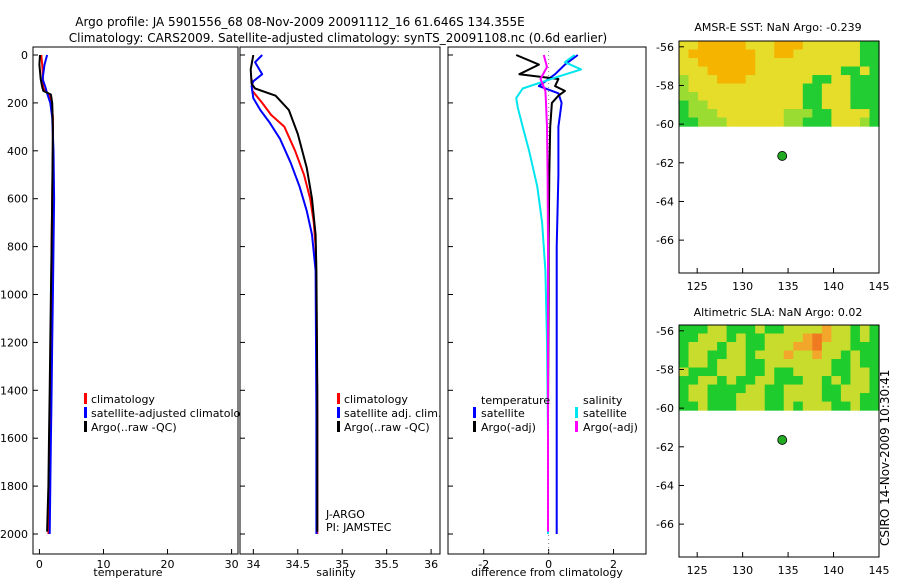 This screenshot has width=900, height=580. I want to click on legend-swatch-temp-satellite, so click(474, 412).